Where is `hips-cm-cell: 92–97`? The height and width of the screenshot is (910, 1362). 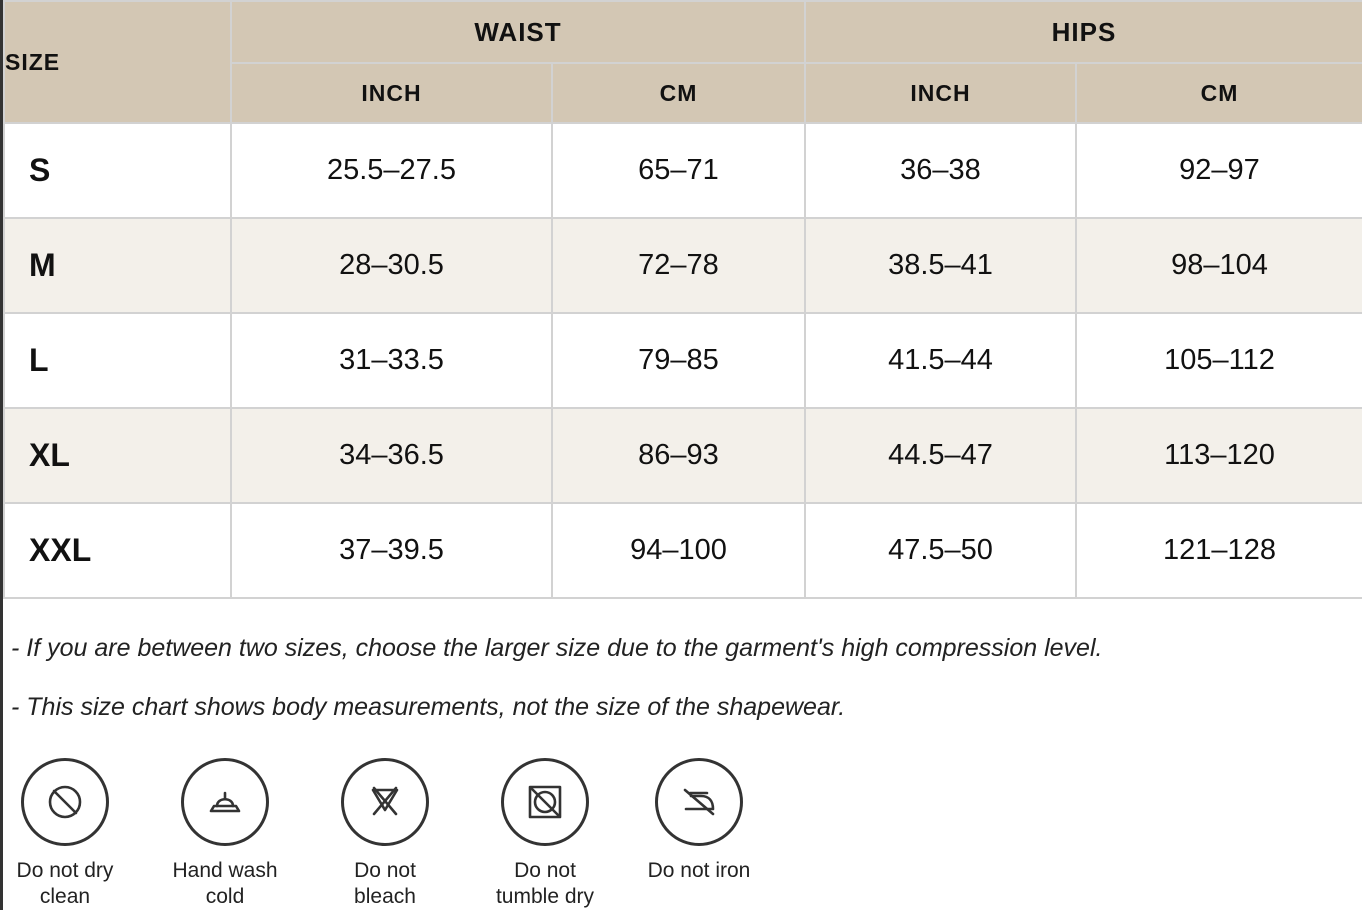
hips-cm-cell: 92–97 is located at coordinates (1218, 170).